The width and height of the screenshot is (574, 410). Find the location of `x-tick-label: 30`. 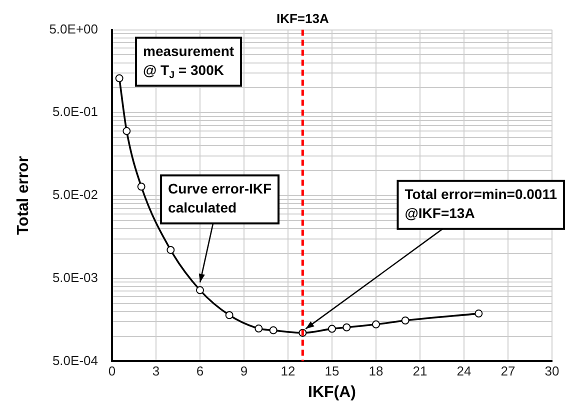

x-tick-label: 30 is located at coordinates (552, 371).